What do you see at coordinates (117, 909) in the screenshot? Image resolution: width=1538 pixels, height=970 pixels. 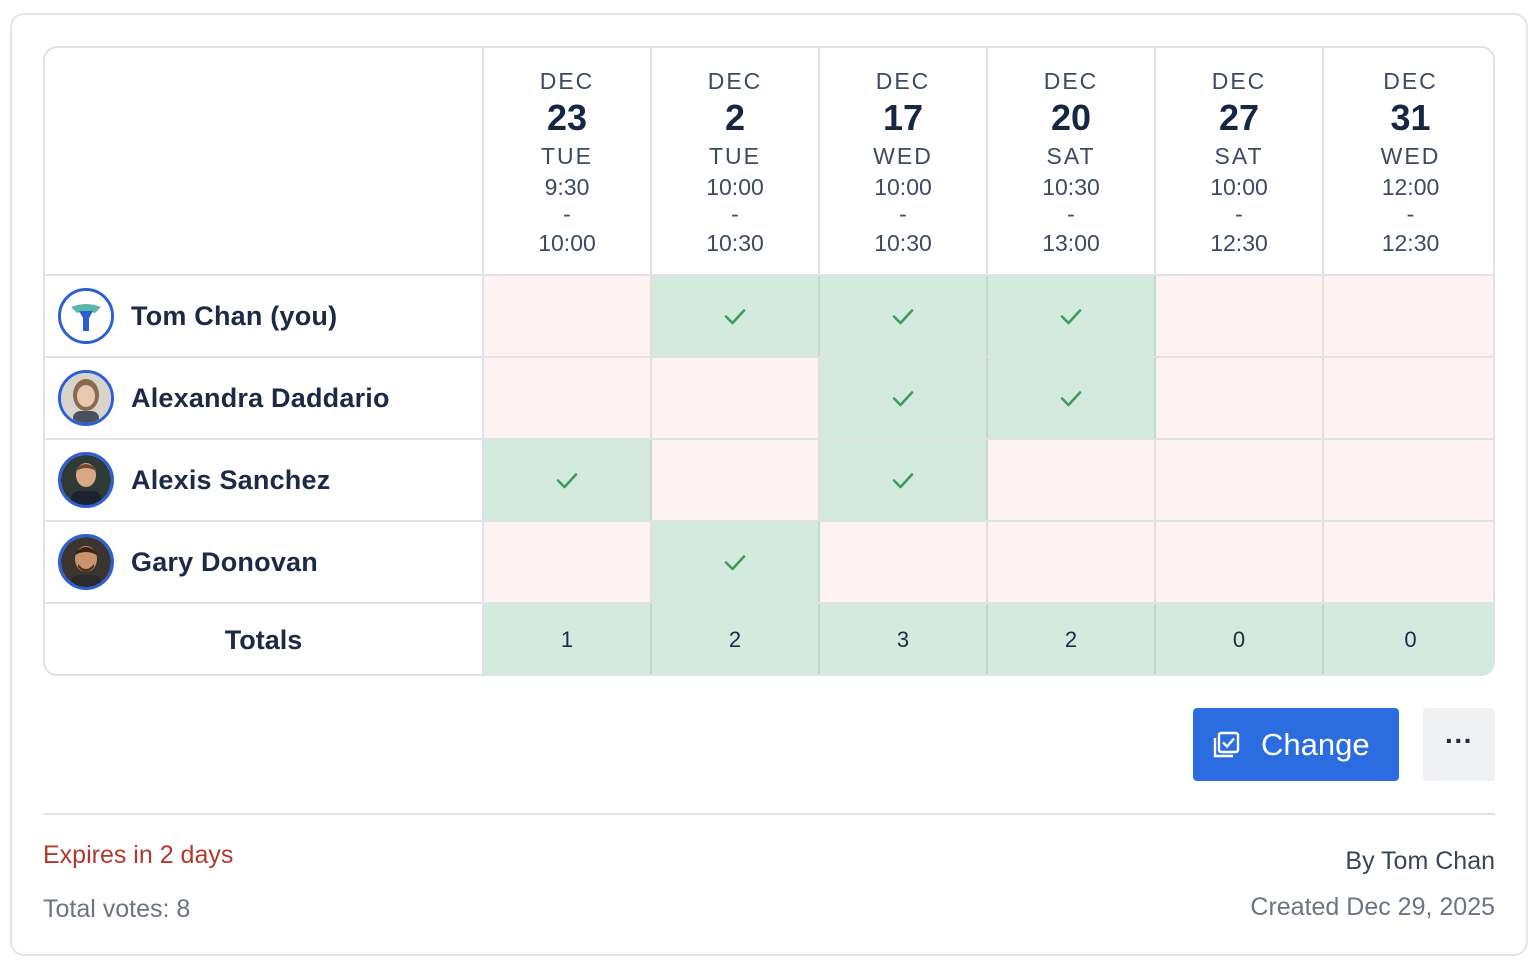 I see `total-votes: Total votes: 8` at bounding box center [117, 909].